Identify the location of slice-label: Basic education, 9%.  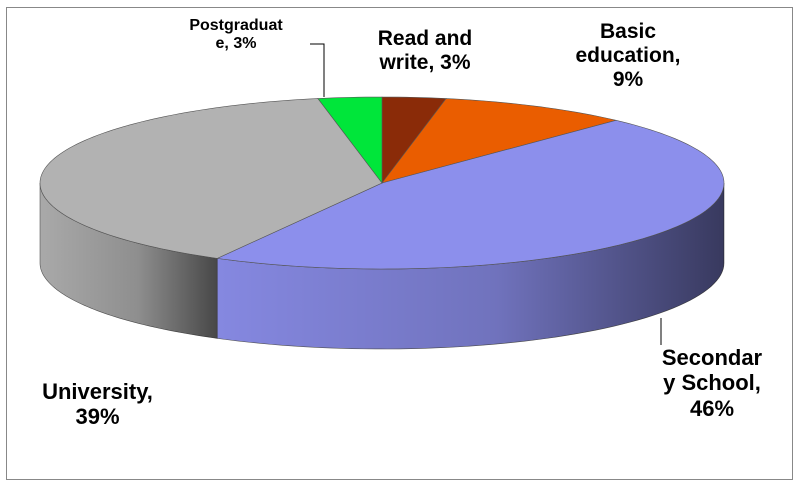
(628, 56).